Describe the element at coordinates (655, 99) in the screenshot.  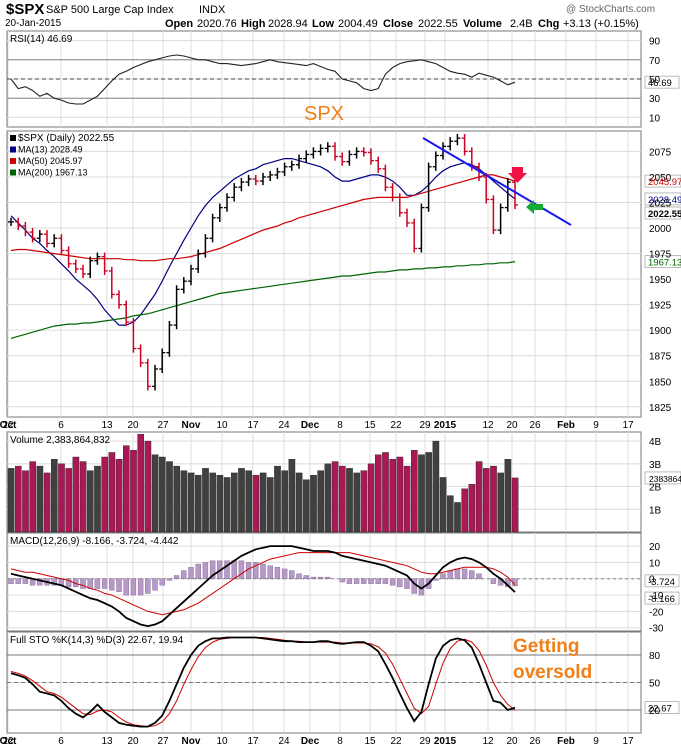
I see `ytick-rsi-1: 30` at that location.